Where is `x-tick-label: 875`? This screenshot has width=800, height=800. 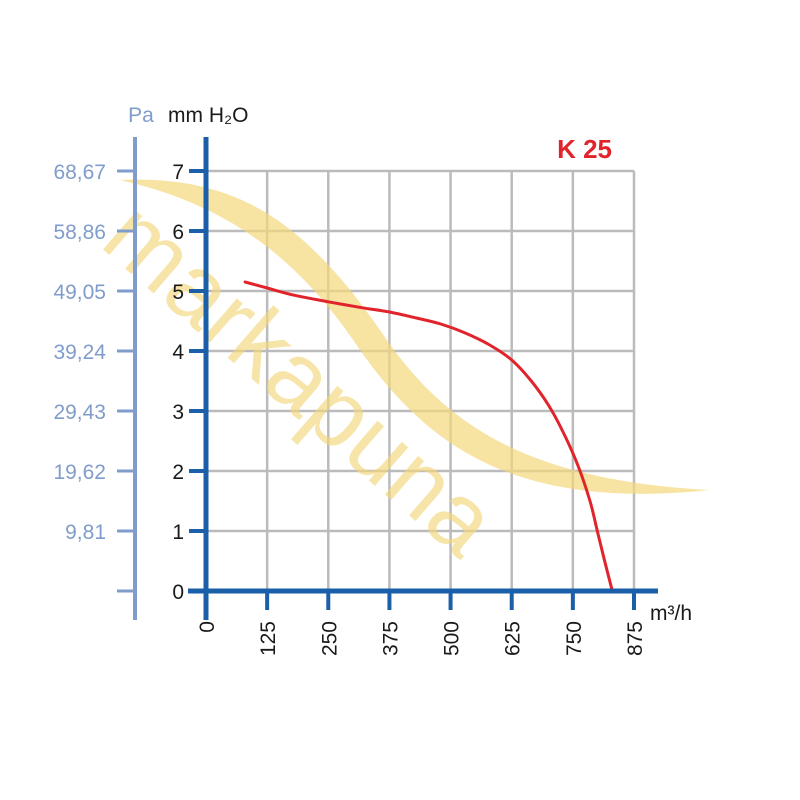 x-tick-label: 875 is located at coordinates (635, 638).